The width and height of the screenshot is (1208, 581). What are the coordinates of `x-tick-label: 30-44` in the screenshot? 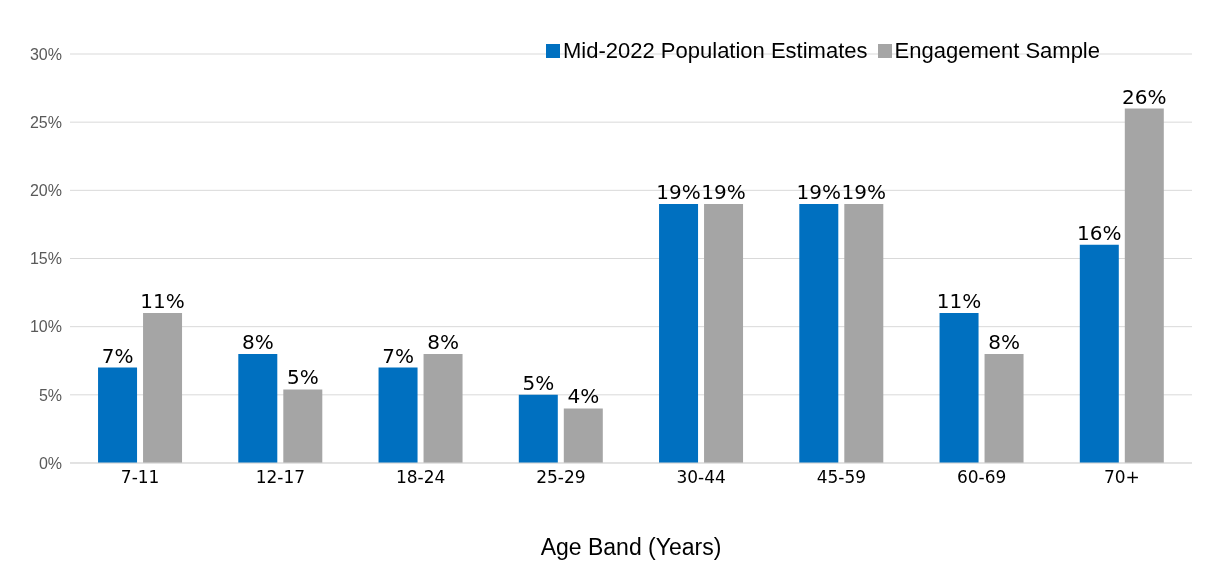 It's located at (701, 477).